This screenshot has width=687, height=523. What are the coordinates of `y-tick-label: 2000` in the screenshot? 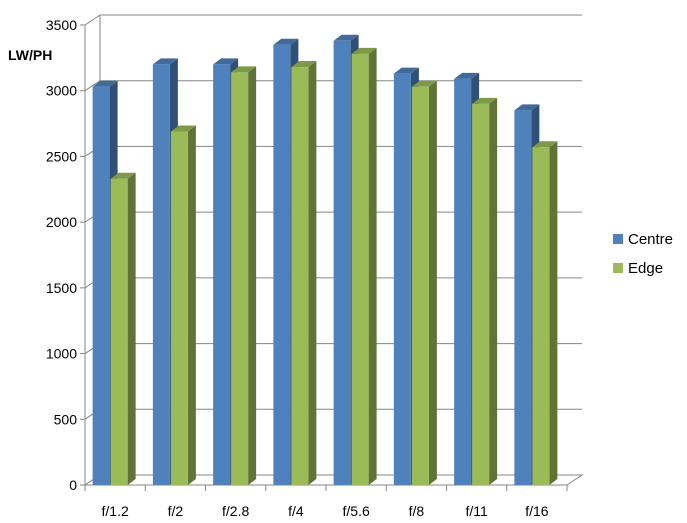 It's located at (61, 222).